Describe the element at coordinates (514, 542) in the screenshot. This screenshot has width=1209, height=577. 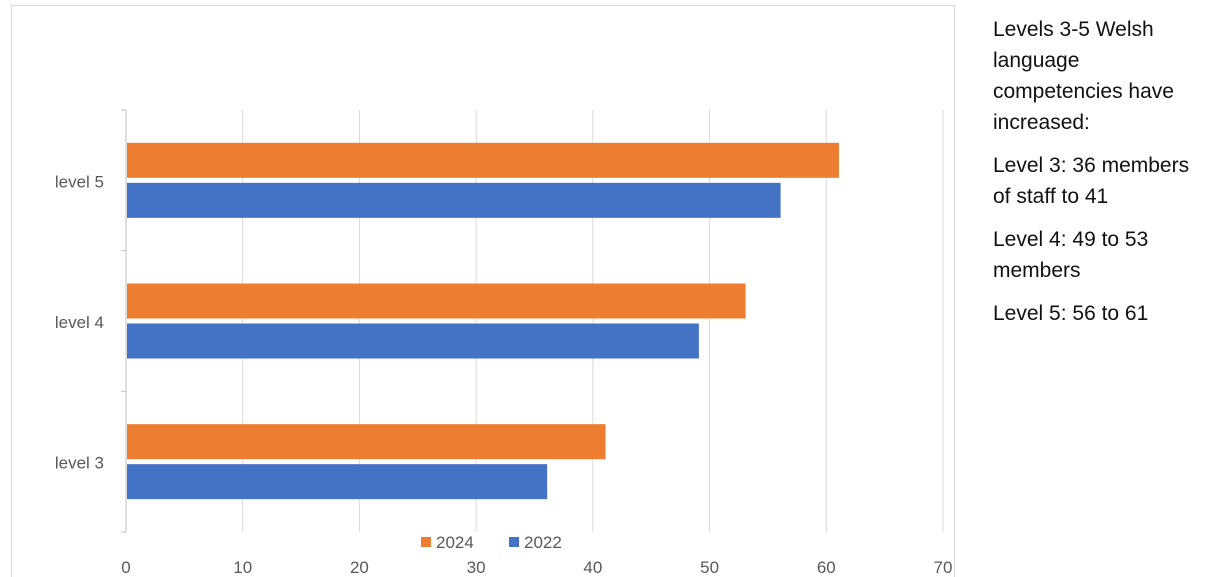
I see `legend-swatch-2022` at that location.